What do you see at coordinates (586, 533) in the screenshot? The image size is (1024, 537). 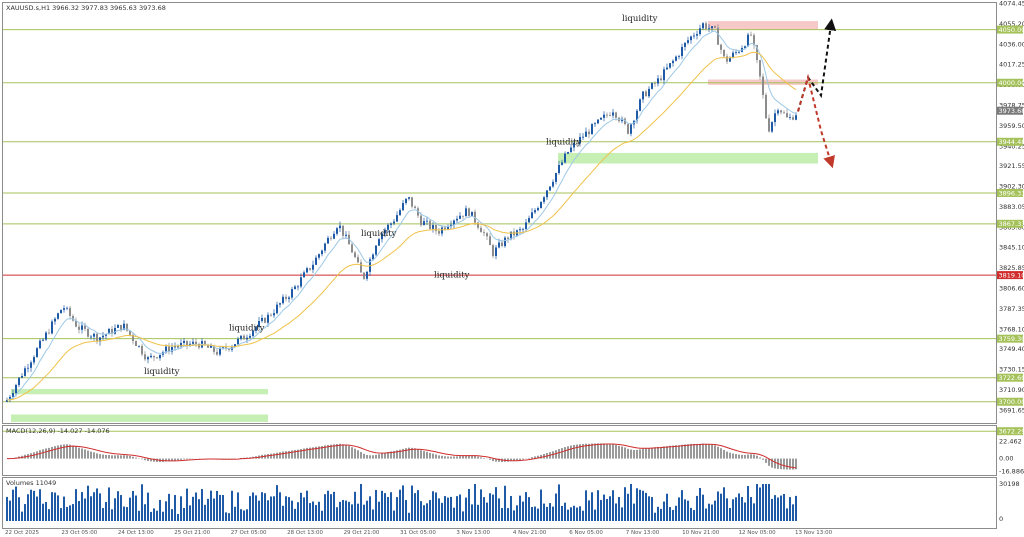 I see `x-date-label: 6 Nov 05:00` at bounding box center [586, 533].